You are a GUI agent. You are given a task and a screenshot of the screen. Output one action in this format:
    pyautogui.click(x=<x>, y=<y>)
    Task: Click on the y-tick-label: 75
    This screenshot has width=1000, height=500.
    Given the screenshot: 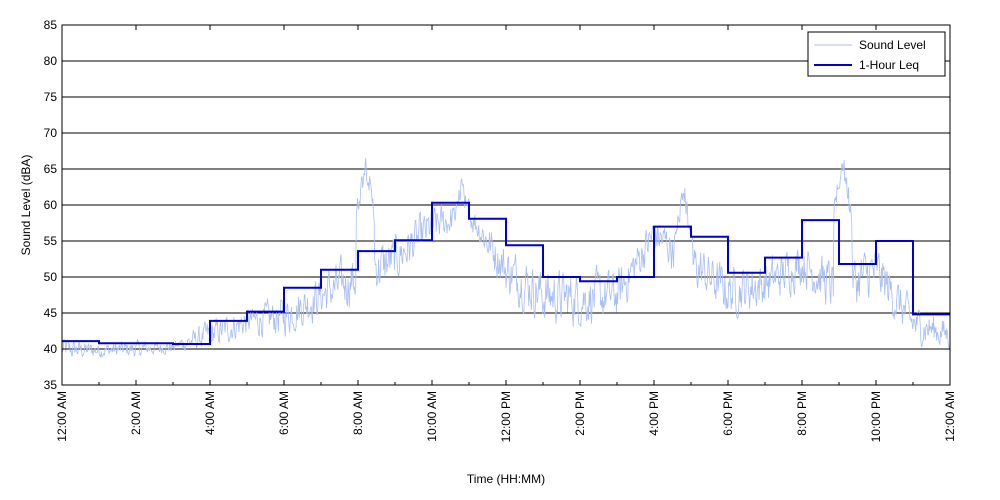 What is the action you would take?
    pyautogui.click(x=51, y=97)
    